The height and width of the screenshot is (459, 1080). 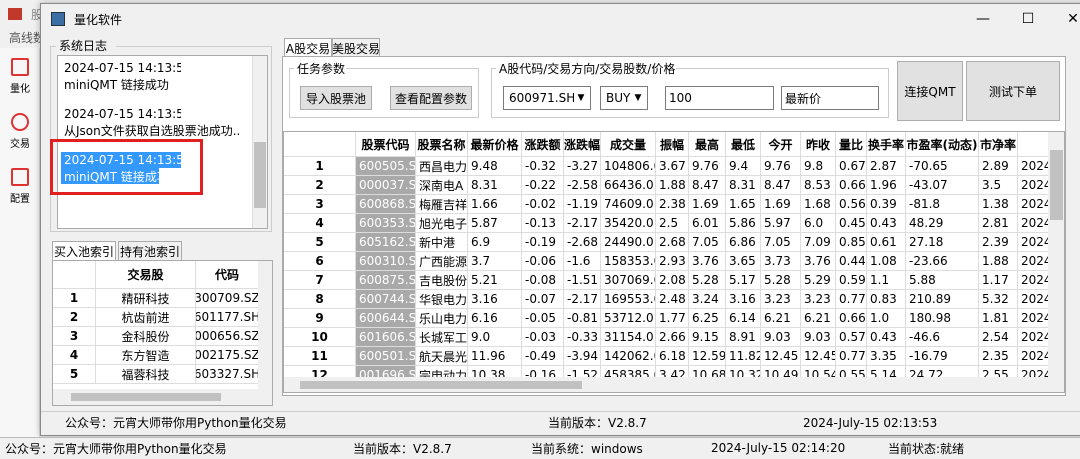 I want to click on cell: 5.87, so click(x=495, y=223).